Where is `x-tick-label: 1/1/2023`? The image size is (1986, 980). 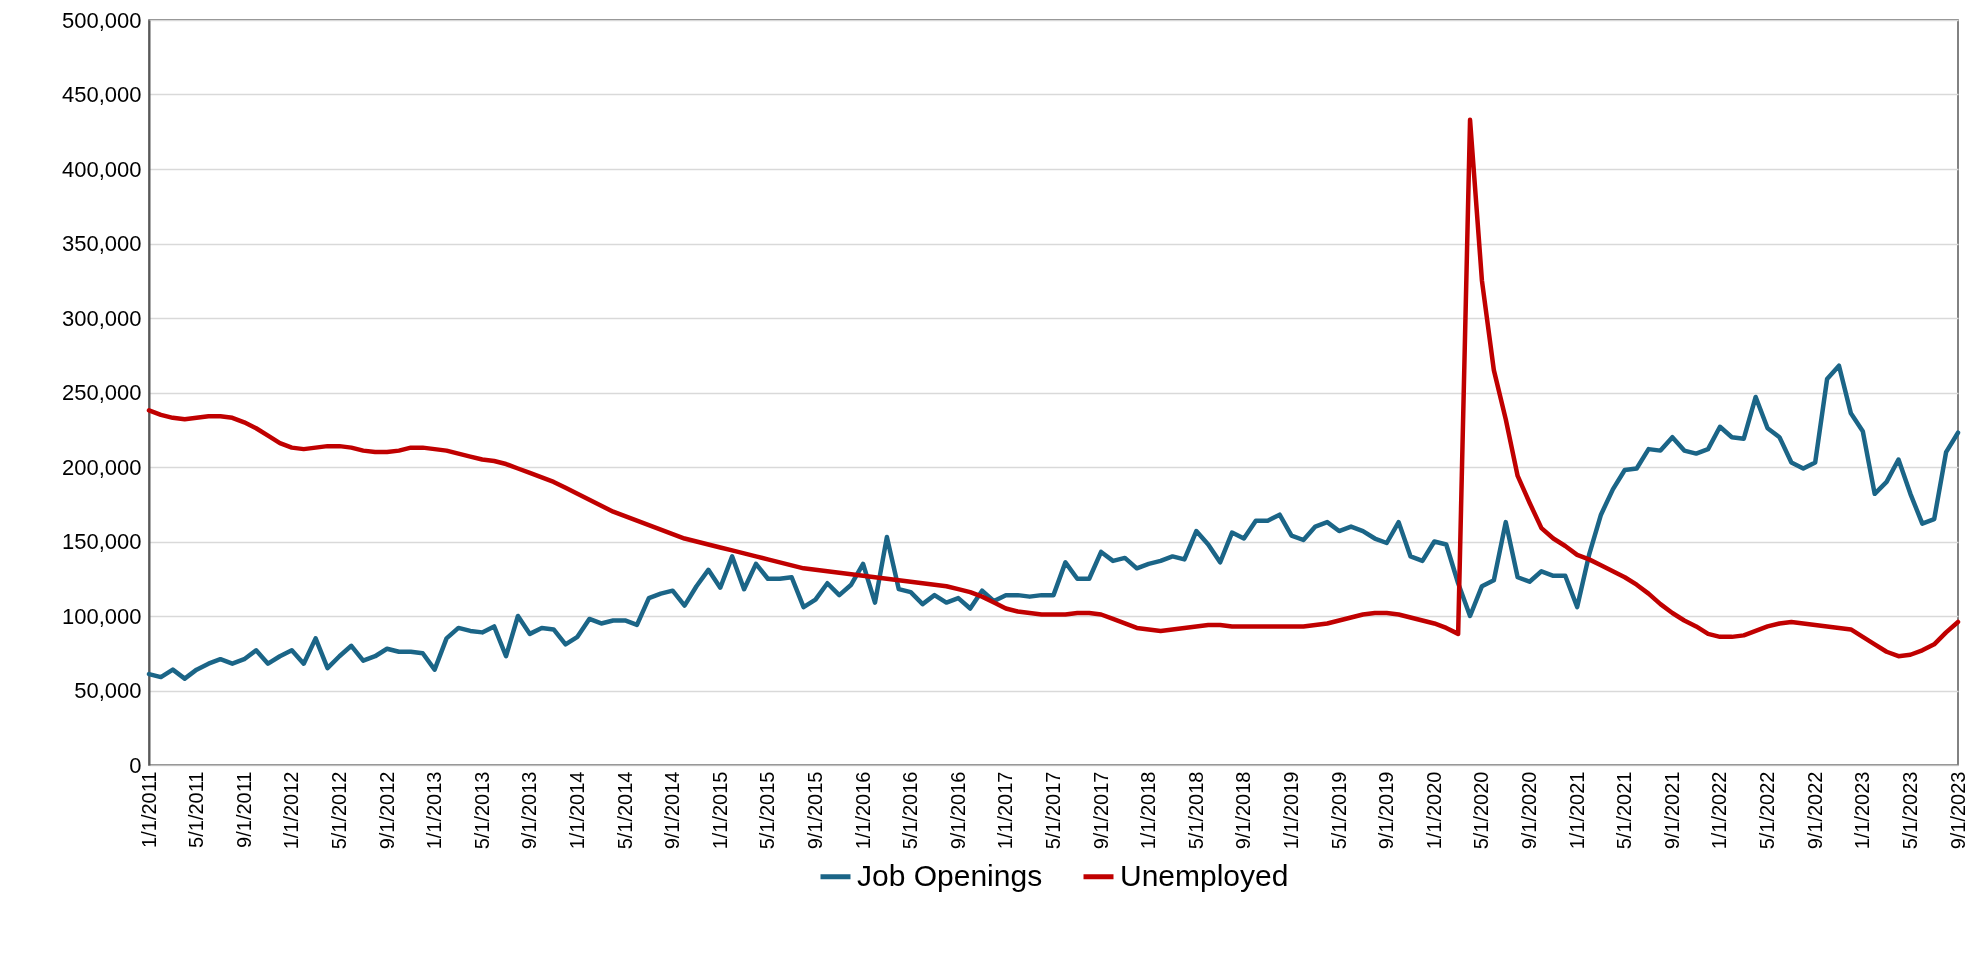
x-tick-label: 1/1/2023 is located at coordinates (1862, 810).